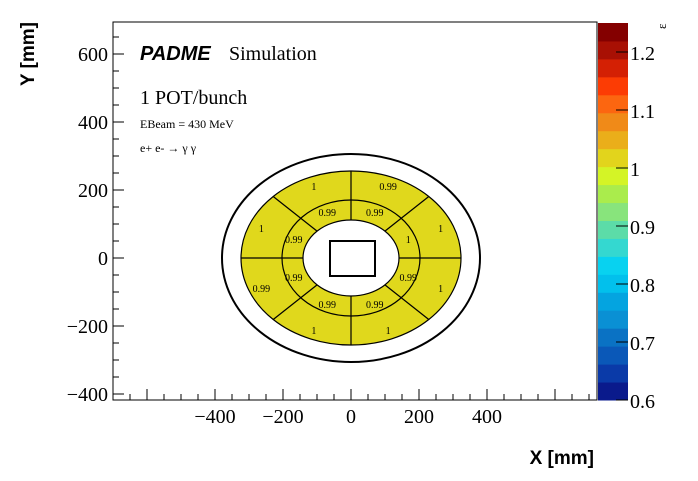 This screenshot has width=698, height=481. Describe the element at coordinates (93, 55) in the screenshot. I see `y-tick-label: 600` at that location.